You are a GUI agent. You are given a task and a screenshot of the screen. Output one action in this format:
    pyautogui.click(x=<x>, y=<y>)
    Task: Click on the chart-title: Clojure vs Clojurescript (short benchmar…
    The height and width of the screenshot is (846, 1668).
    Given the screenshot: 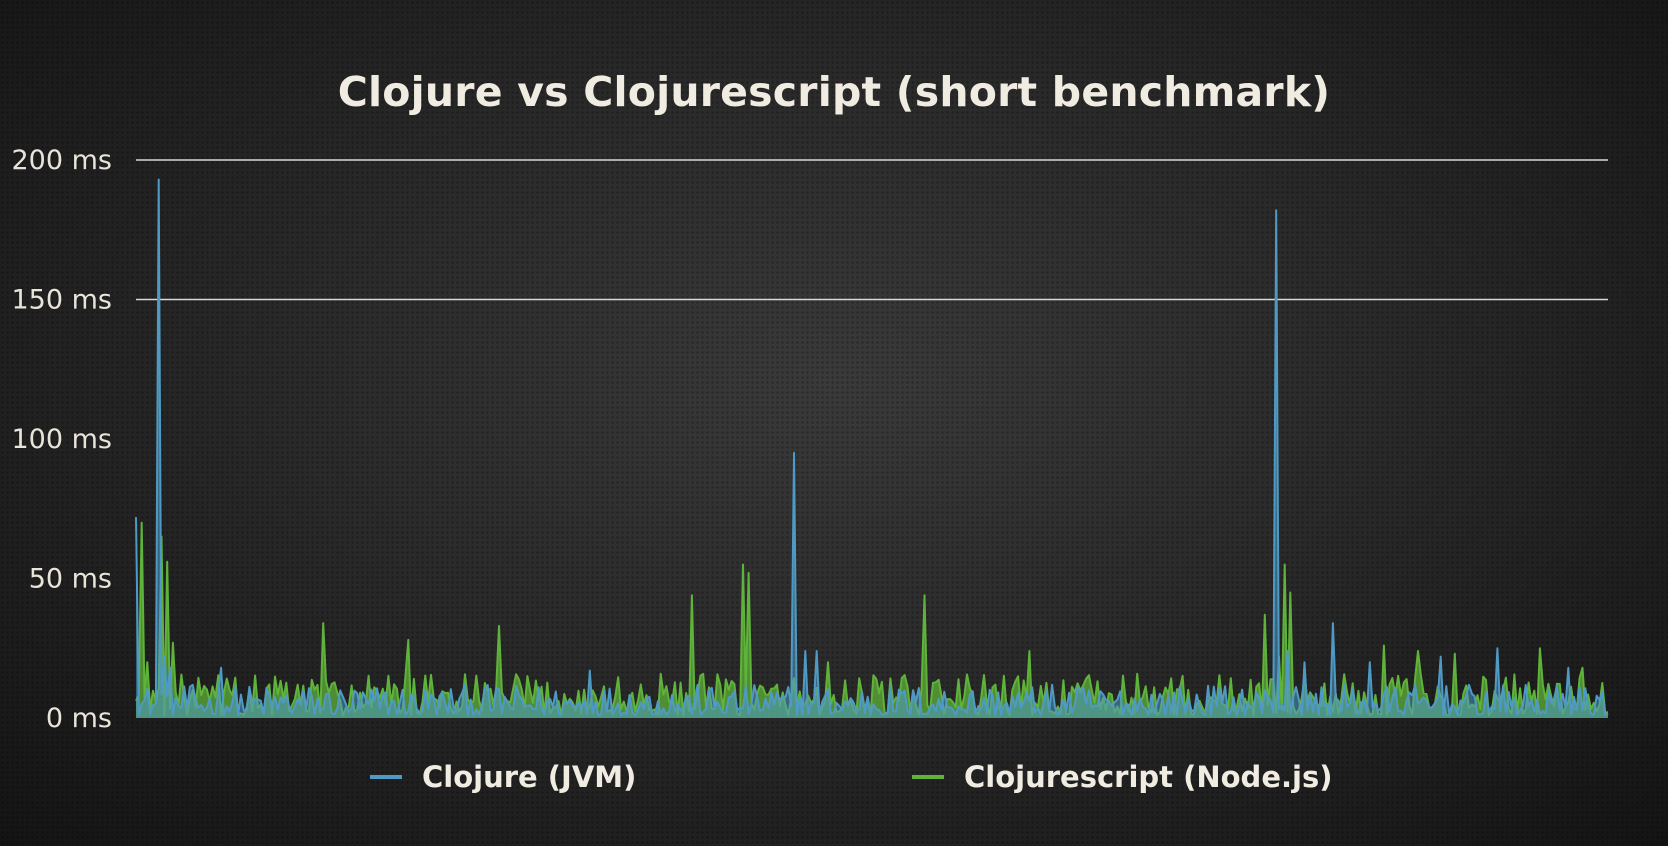 What is the action you would take?
    pyautogui.click(x=834, y=92)
    